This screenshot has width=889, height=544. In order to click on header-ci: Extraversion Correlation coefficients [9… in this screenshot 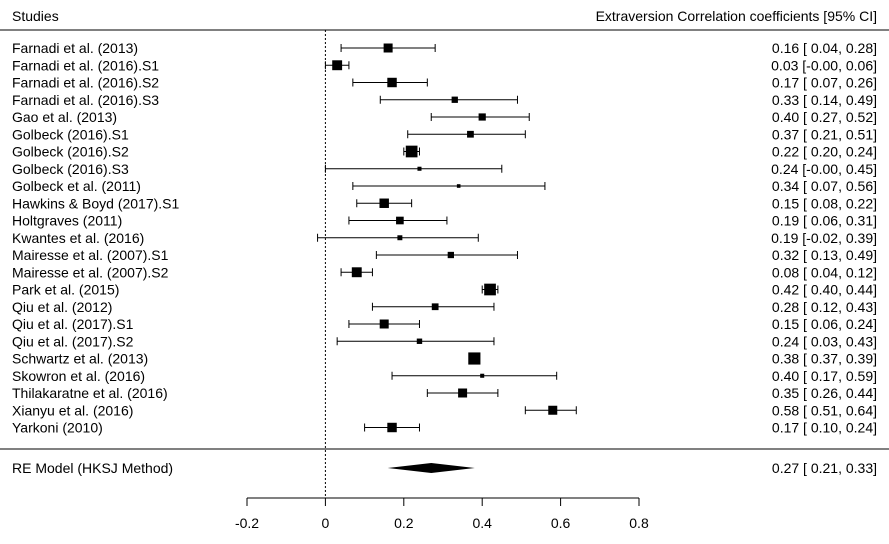, I will do `click(736, 16)`.